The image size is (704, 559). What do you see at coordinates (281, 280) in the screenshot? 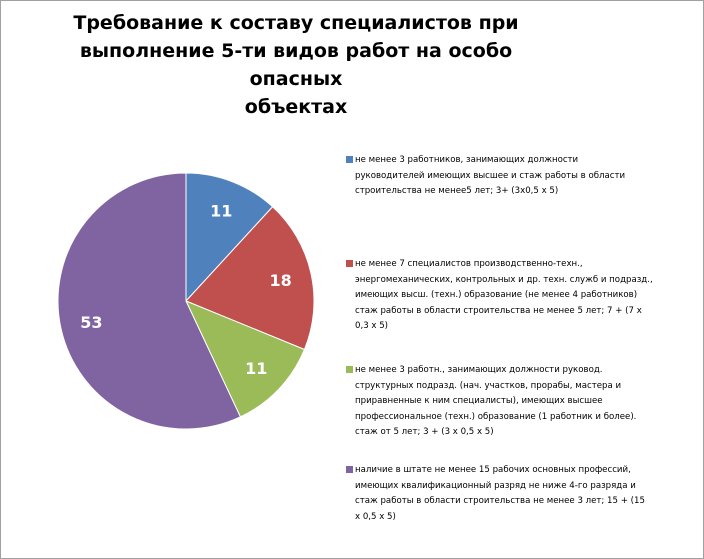
I see `slice-data-label: 18` at bounding box center [281, 280].